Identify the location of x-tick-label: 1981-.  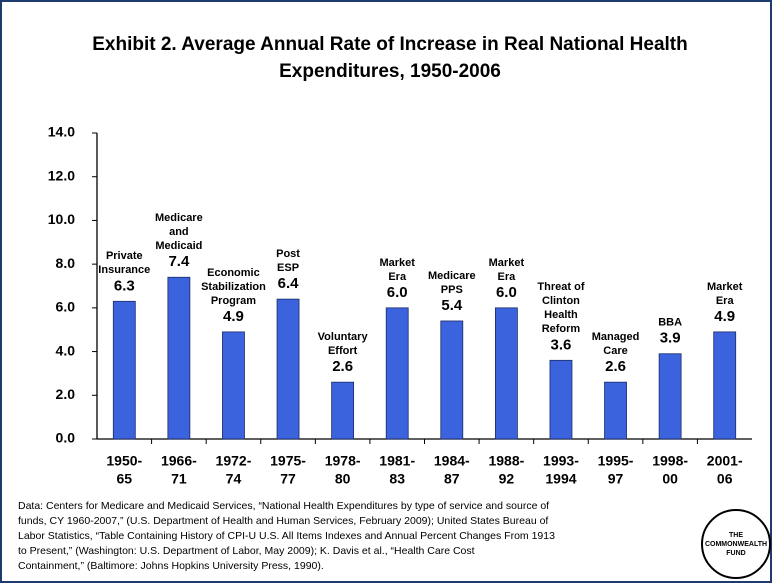
(397, 461).